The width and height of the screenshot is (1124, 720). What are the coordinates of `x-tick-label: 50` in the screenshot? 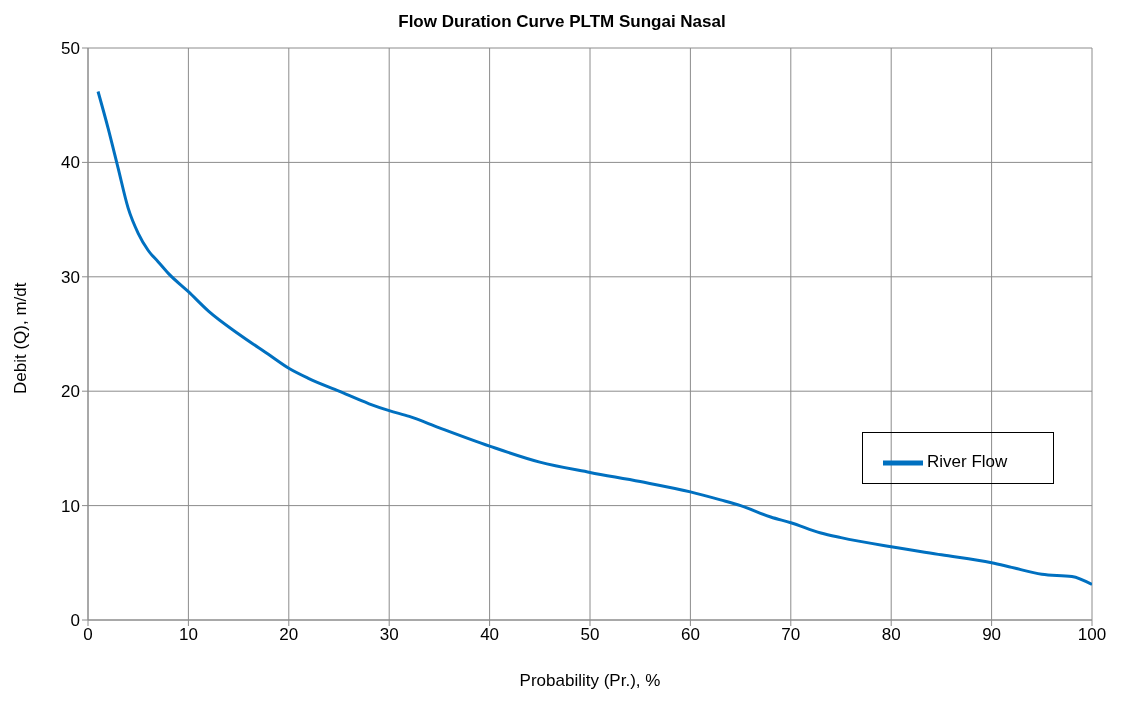 It's located at (590, 635).